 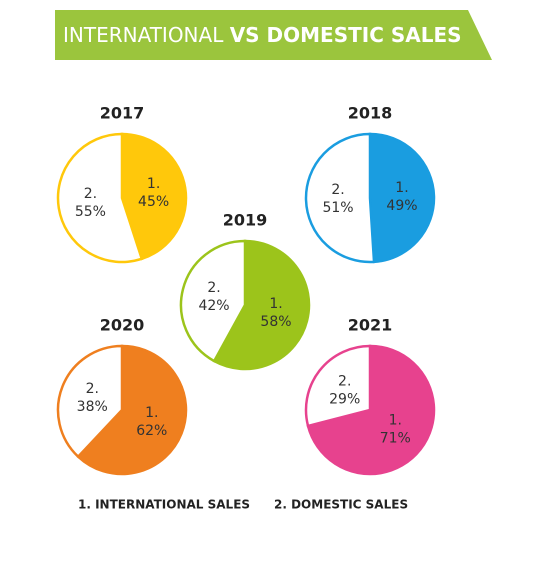 I want to click on slice-value-label: 45%, so click(x=153, y=202).